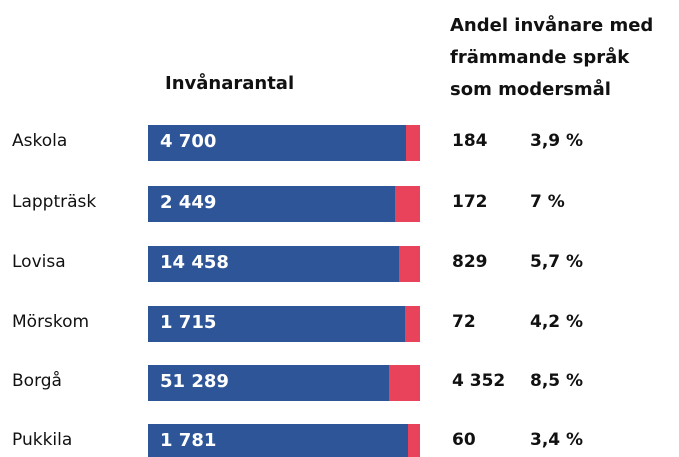 This screenshot has height=457, width=679. I want to click on population-label: 14 458, so click(194, 262).